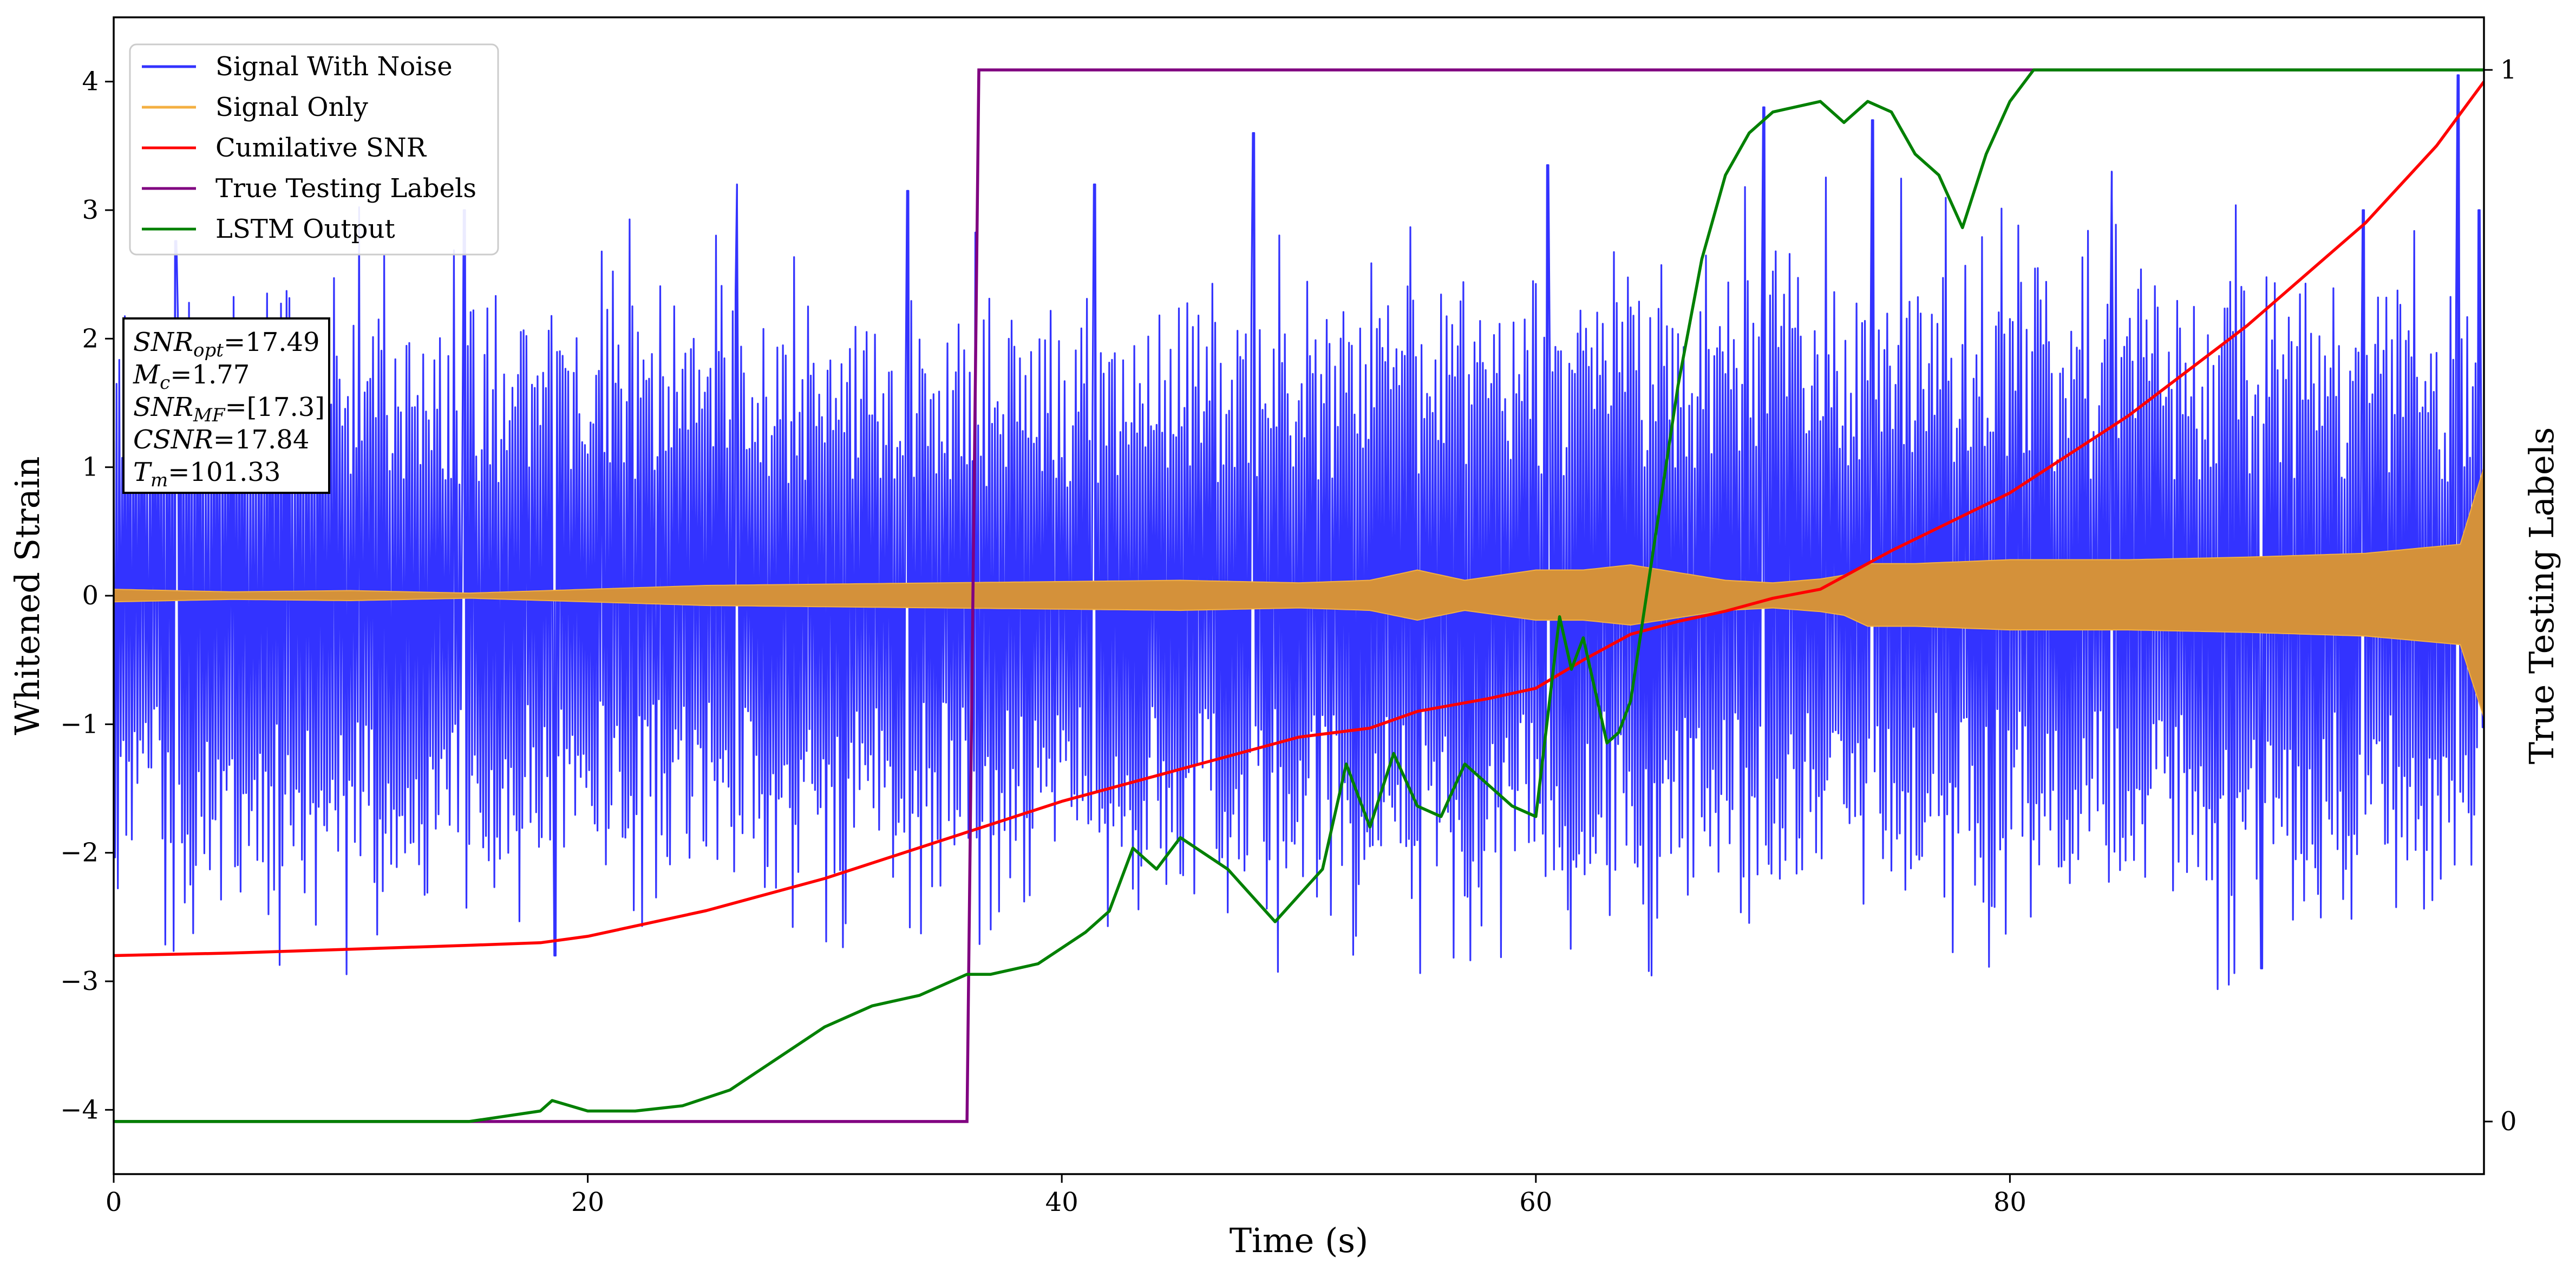  Describe the element at coordinates (206, 474) in the screenshot. I see `stats-line: Tm=101.33` at that location.